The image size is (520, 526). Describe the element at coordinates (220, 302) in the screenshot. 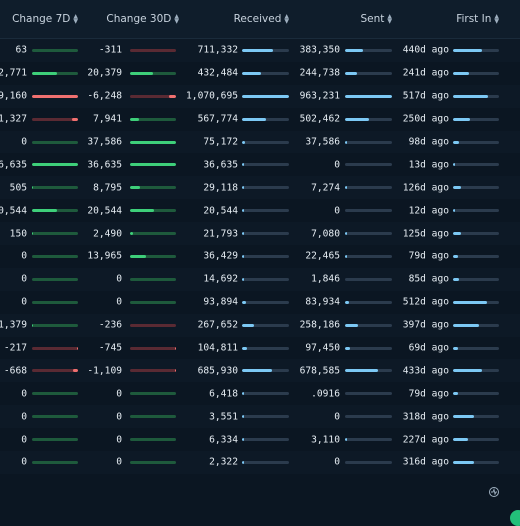

I see `cell-recv: 93,894` at that location.